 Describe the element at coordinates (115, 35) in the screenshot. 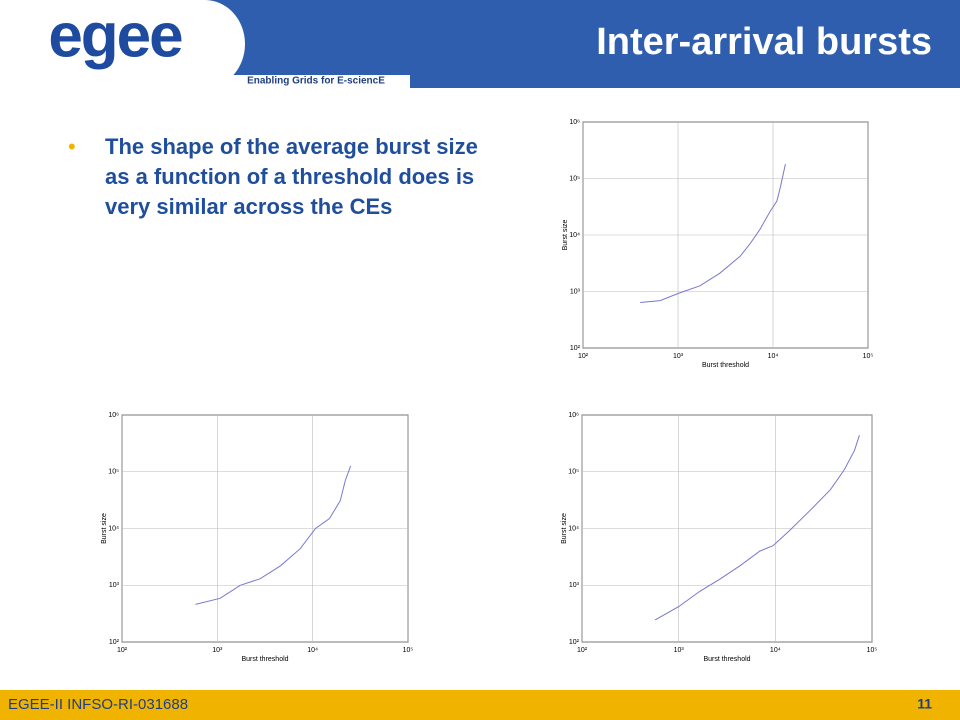

I see `logo: egee` at that location.